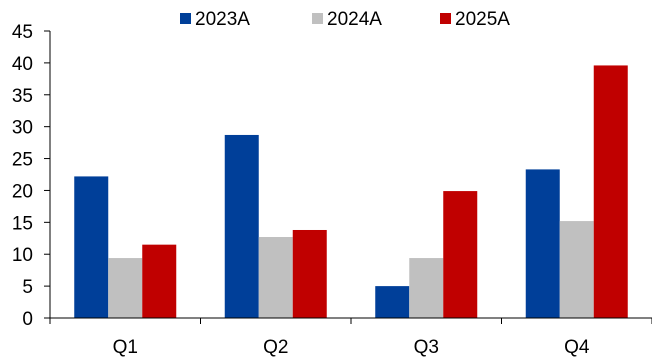  Describe the element at coordinates (275, 347) in the screenshot. I see `x-category-label: Q2` at that location.